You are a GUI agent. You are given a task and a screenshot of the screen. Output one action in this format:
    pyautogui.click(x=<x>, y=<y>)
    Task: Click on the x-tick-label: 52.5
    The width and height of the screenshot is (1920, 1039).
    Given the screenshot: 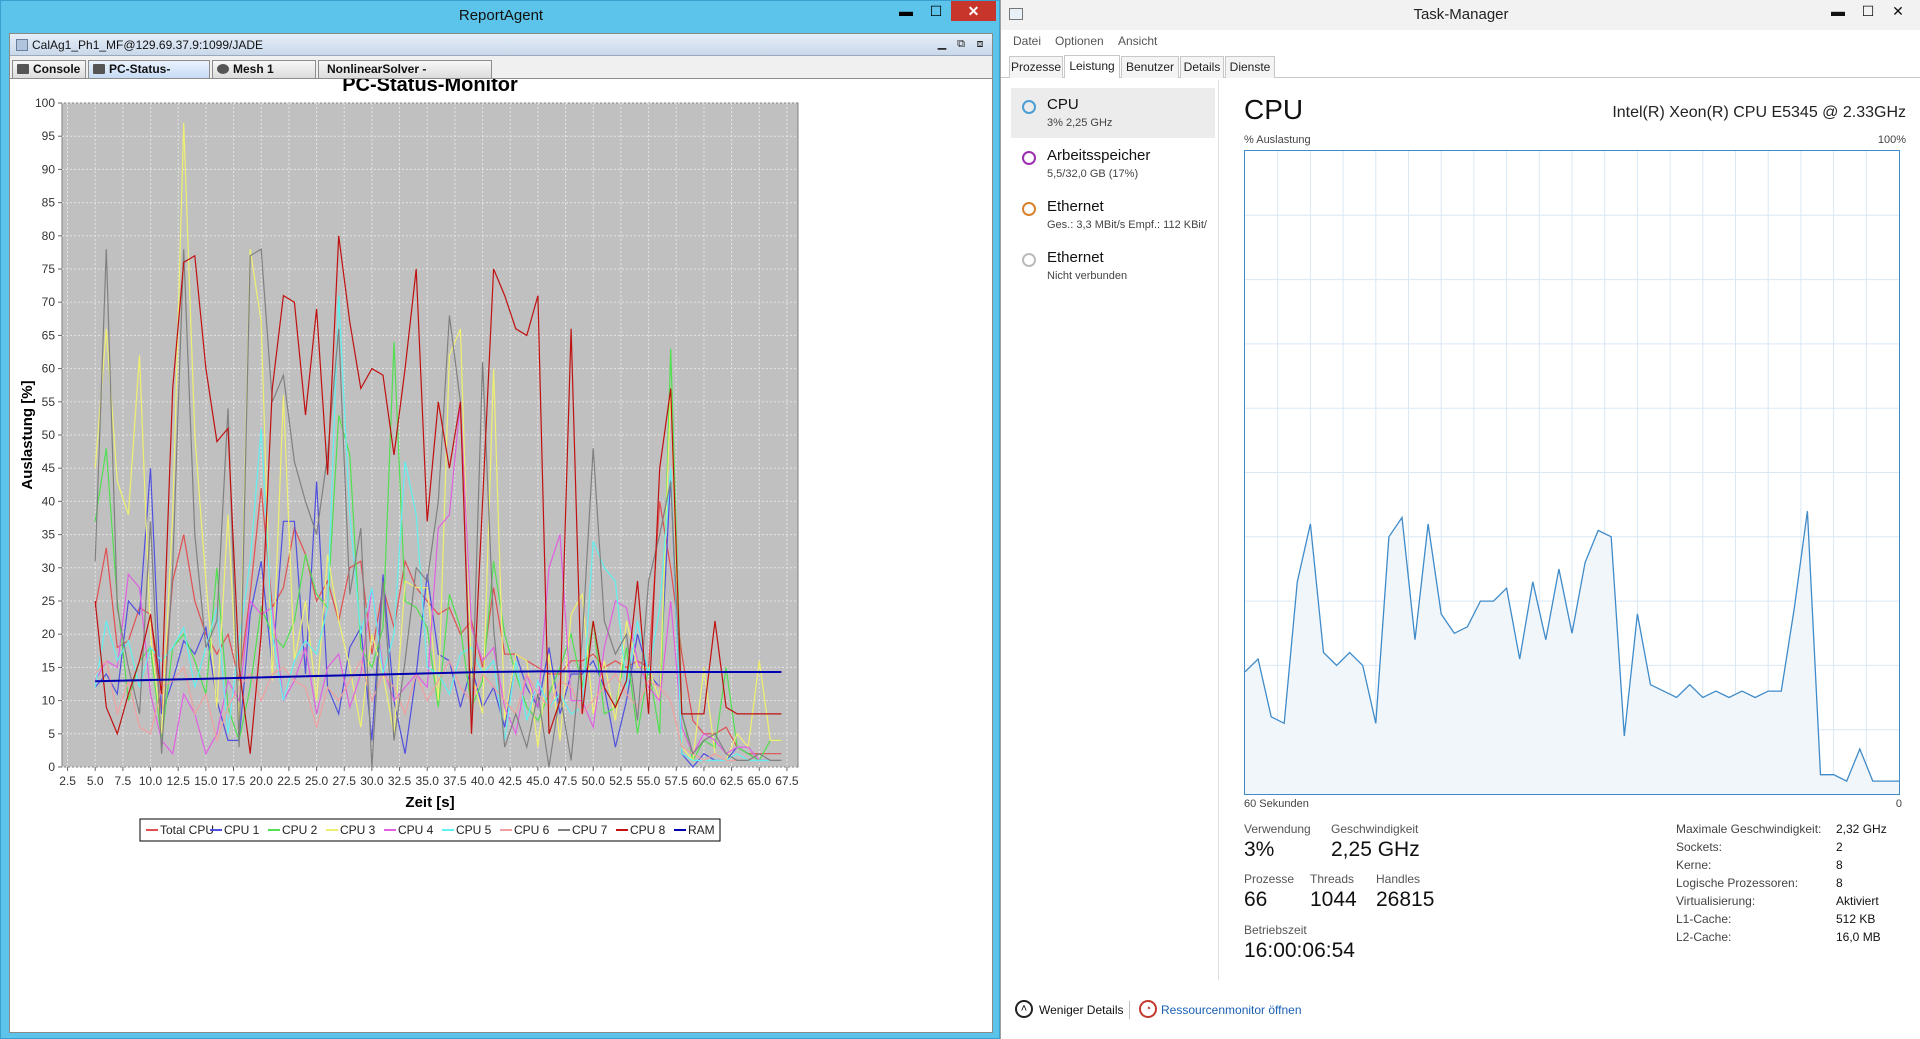 What is the action you would take?
    pyautogui.click(x=621, y=781)
    